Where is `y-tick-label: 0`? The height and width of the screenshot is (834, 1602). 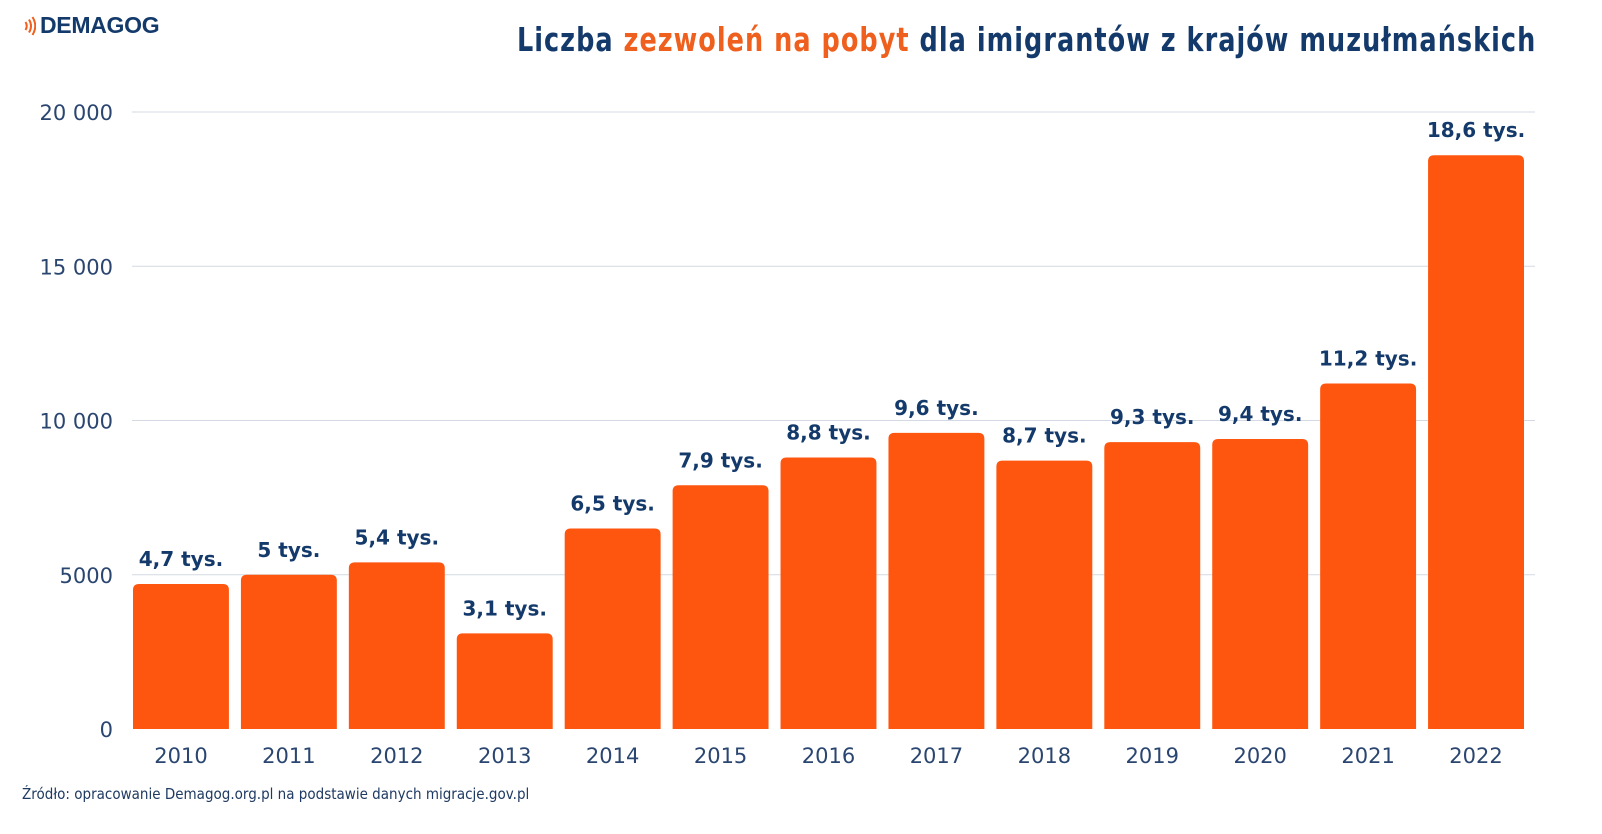
y-tick-label: 0 is located at coordinates (106, 730).